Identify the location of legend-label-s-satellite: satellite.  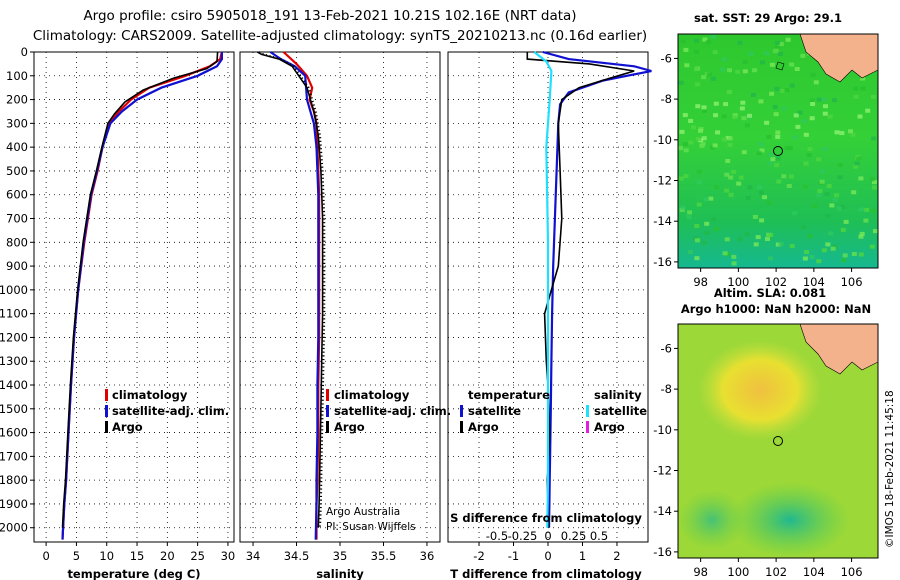
(620, 411).